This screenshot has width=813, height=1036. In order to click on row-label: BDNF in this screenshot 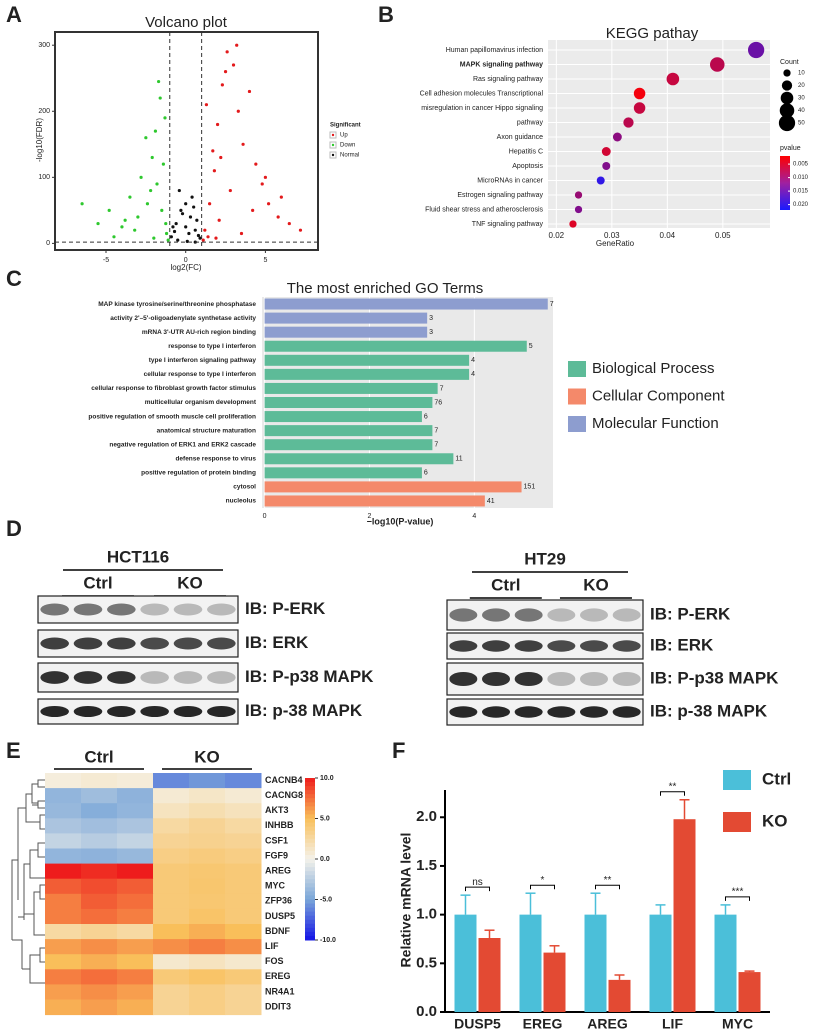, I will do `click(277, 931)`.